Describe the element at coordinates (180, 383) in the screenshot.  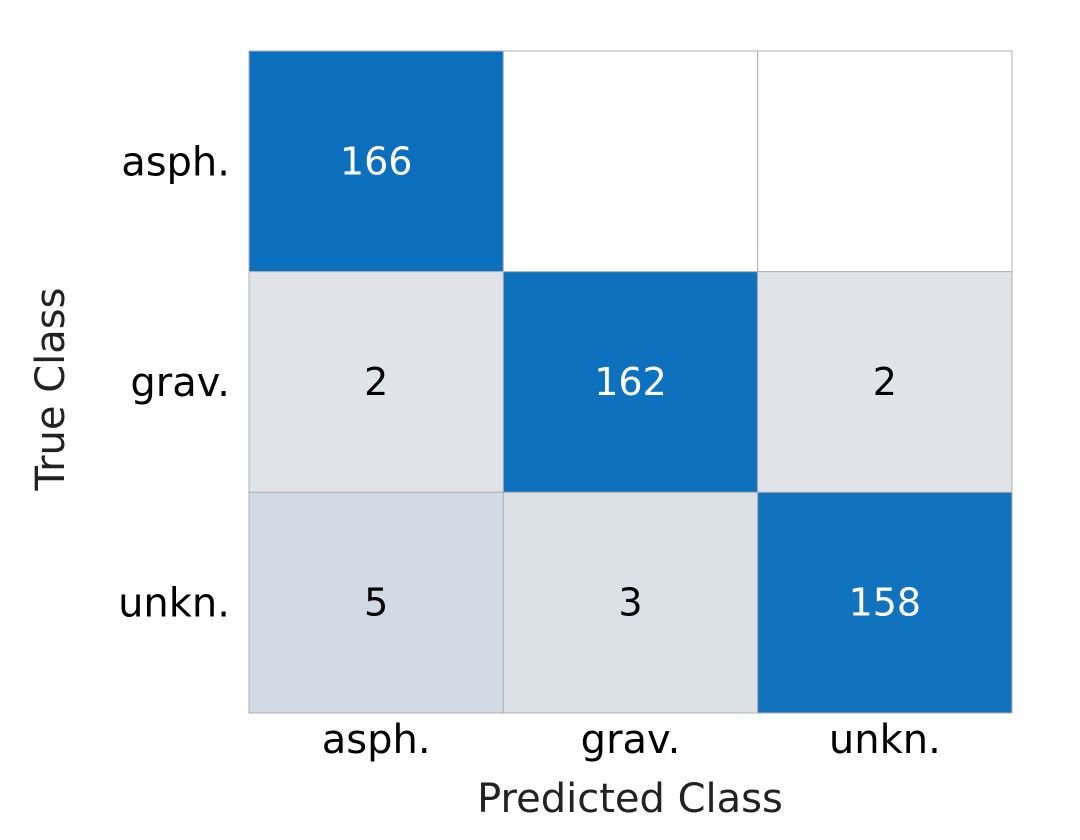
I see `y-tick-label: grav.` at that location.